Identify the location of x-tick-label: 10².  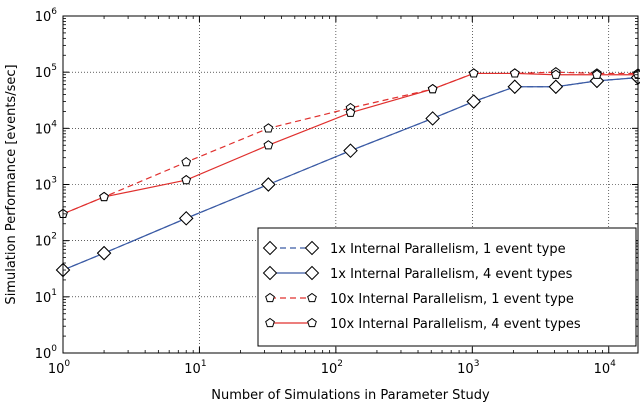
(332, 368).